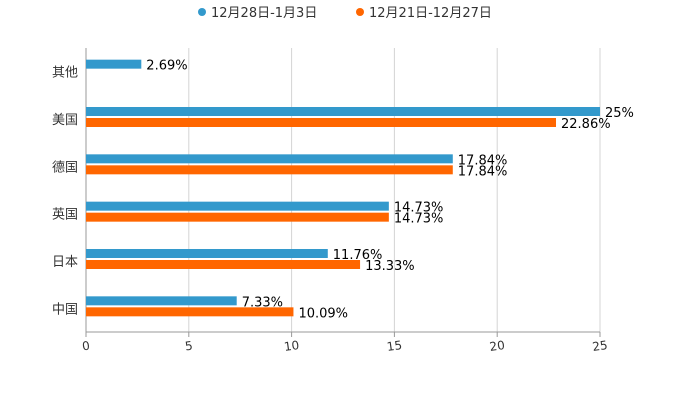 This screenshot has height=400, width=700. What do you see at coordinates (419, 219) in the screenshot?
I see `value-label-1-3: 14.73%` at bounding box center [419, 219].